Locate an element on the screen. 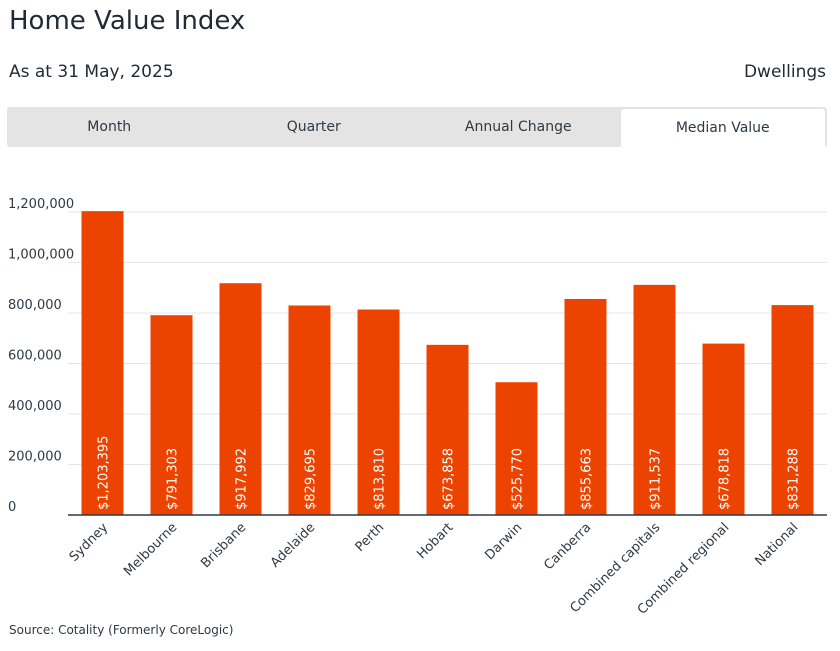 This screenshot has width=840, height=651. y-tick-label: 600,000 is located at coordinates (35, 356).